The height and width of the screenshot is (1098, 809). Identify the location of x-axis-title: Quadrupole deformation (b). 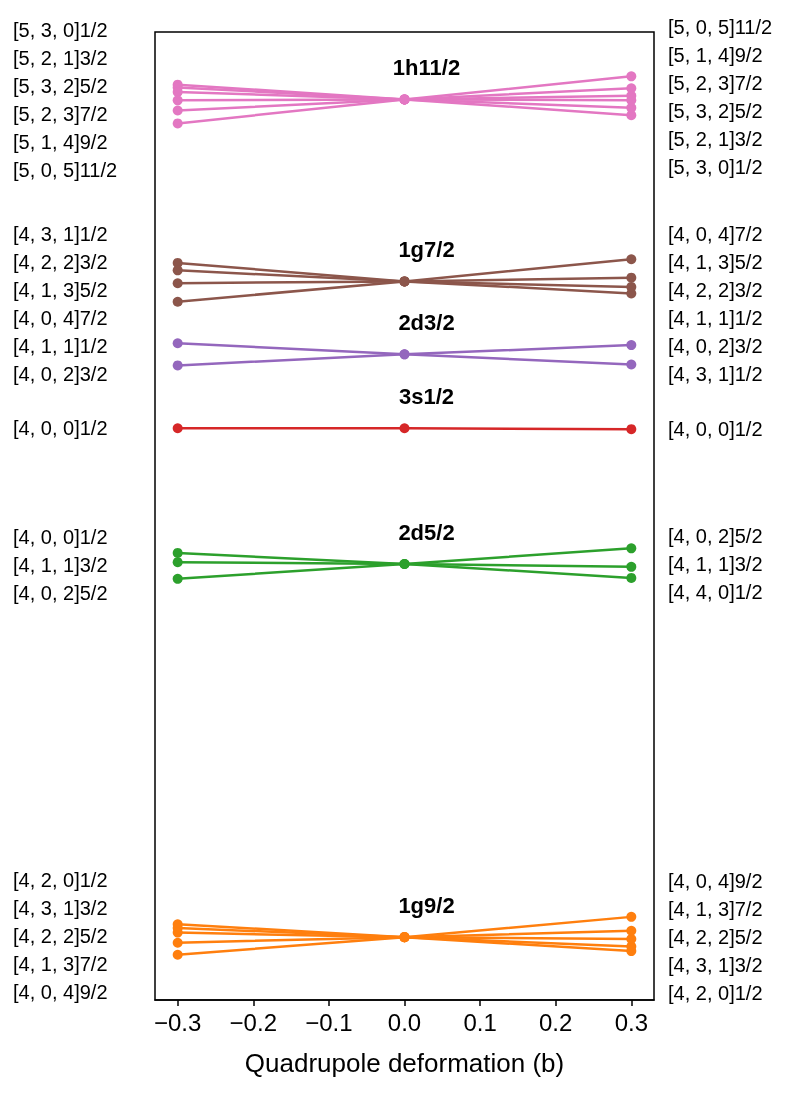
(404, 1063).